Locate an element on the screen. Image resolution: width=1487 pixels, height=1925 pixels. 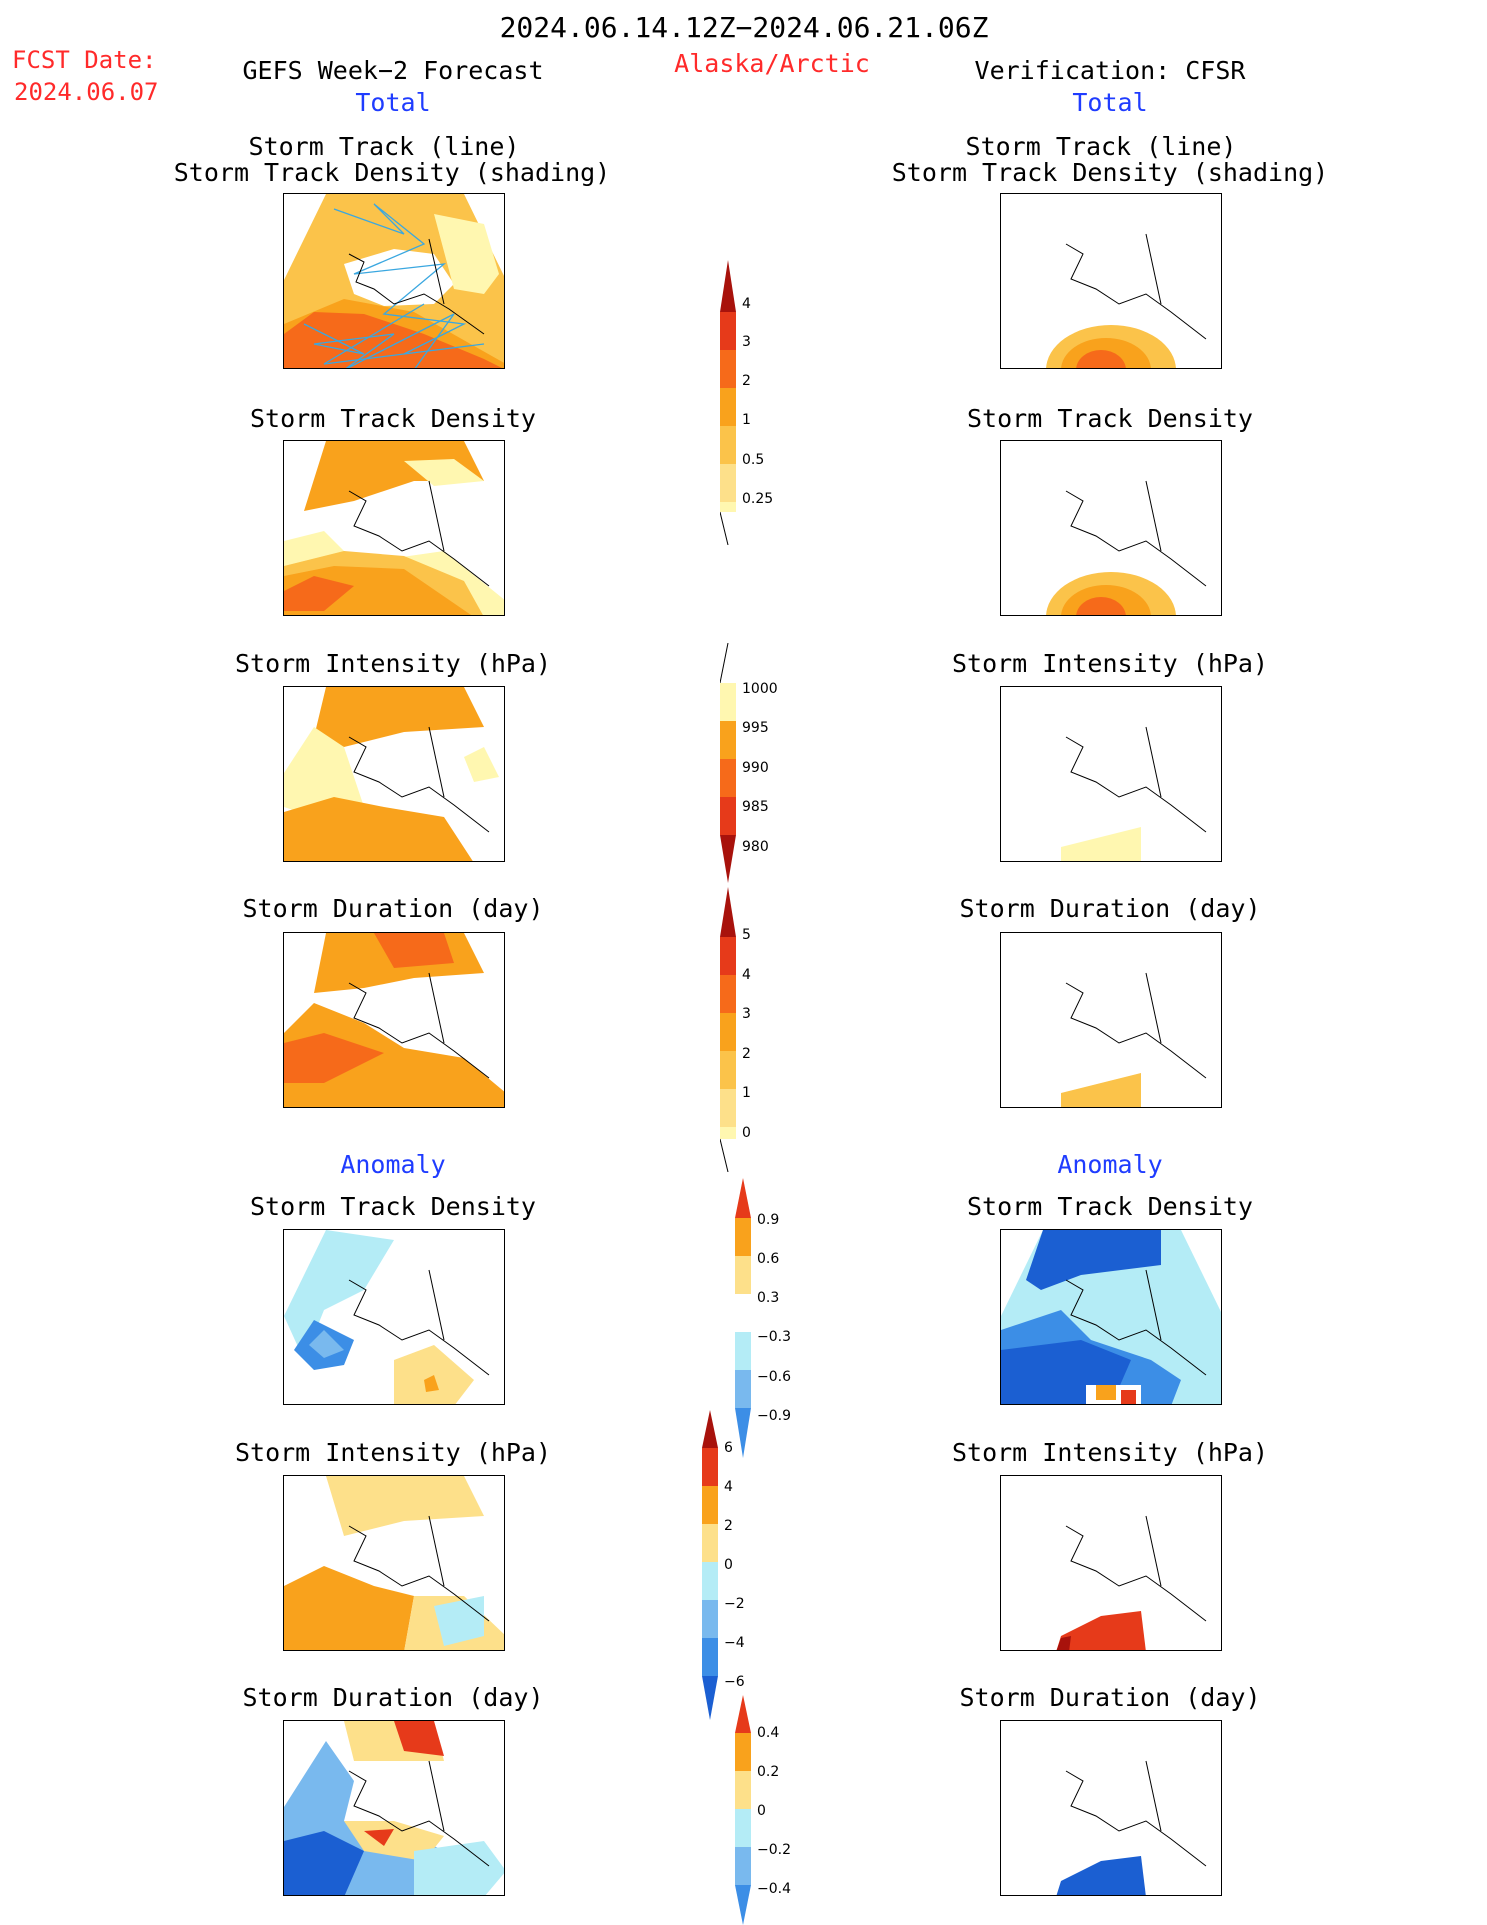
tick-density-3: 3 is located at coordinates (746, 342).